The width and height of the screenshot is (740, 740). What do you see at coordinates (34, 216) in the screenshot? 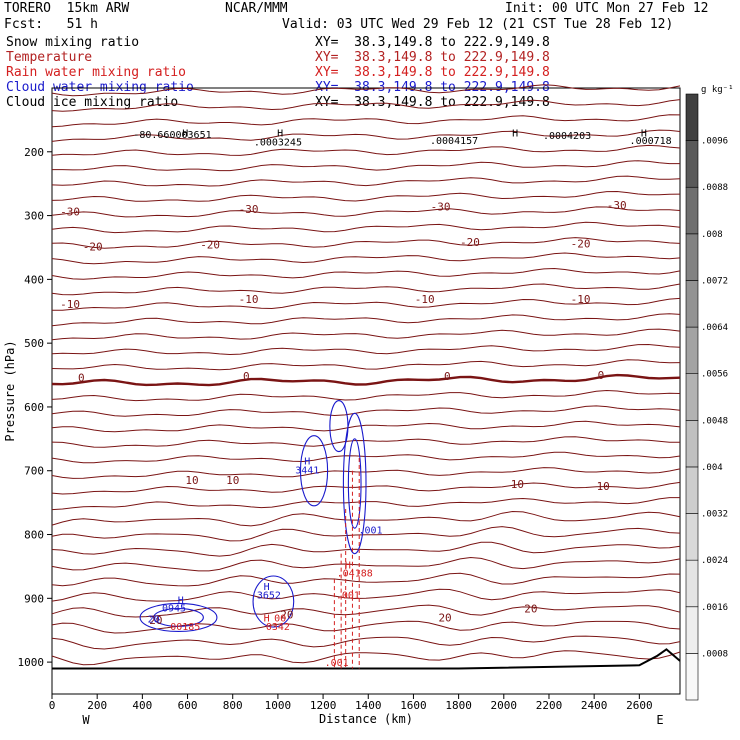
I see `y-tick-label: 300` at bounding box center [34, 216].